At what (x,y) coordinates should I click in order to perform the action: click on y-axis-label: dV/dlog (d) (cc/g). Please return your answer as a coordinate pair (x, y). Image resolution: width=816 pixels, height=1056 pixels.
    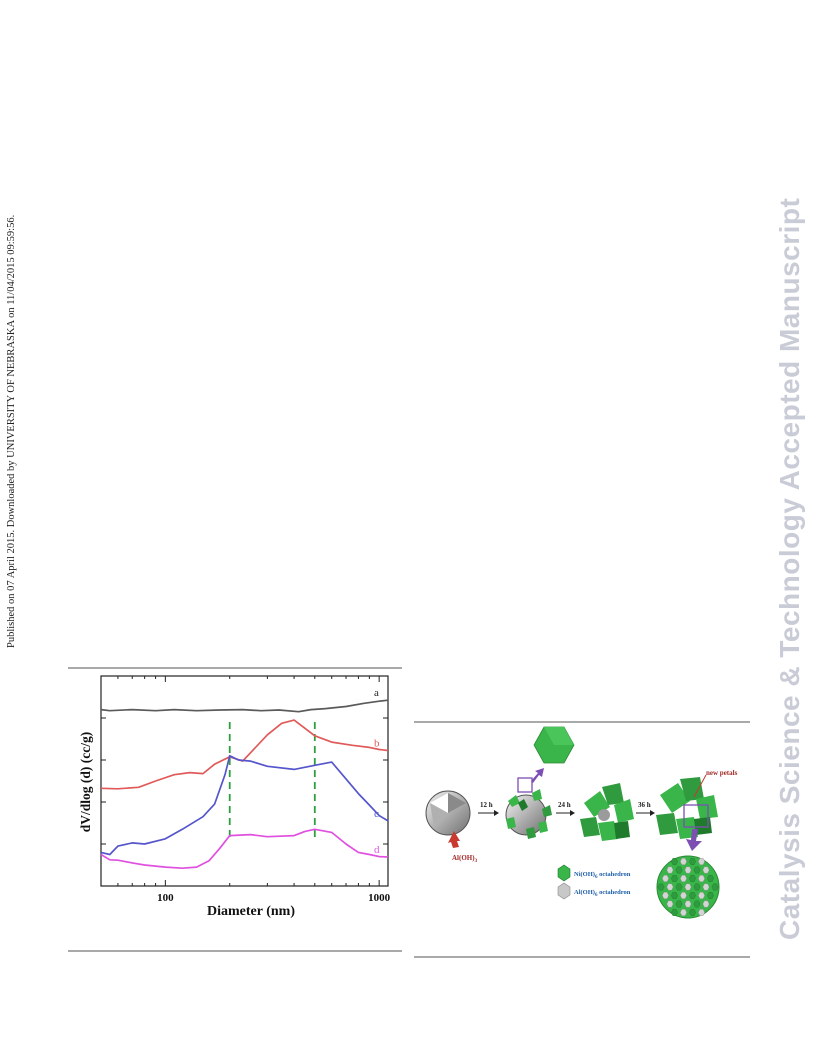
    Looking at the image, I should click on (85, 782).